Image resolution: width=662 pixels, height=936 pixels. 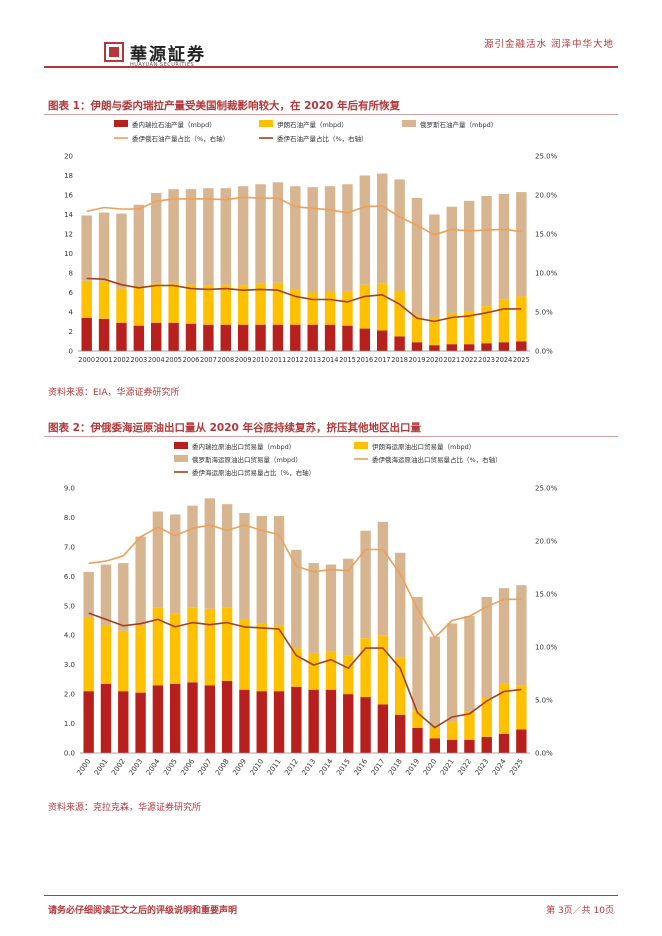 What do you see at coordinates (69, 547) in the screenshot?
I see `chart2-y-tick-label: 7.0` at bounding box center [69, 547].